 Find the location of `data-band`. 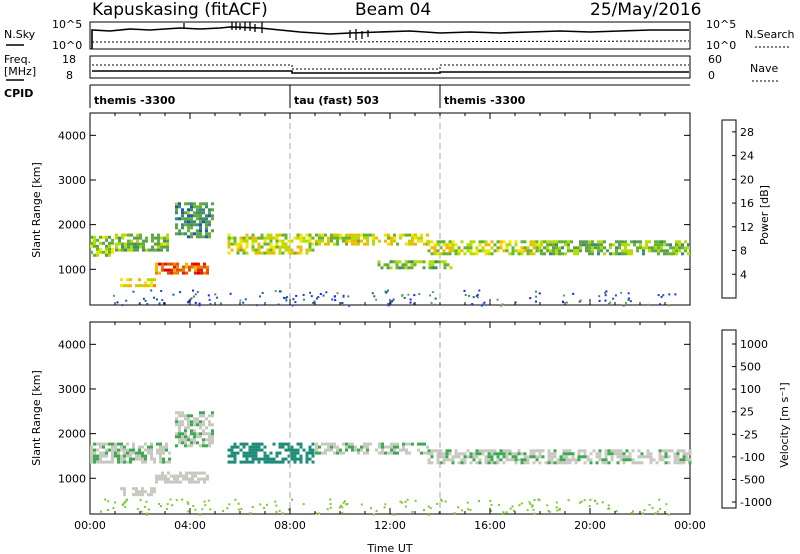

data-band is located at coordinates (130, 453).